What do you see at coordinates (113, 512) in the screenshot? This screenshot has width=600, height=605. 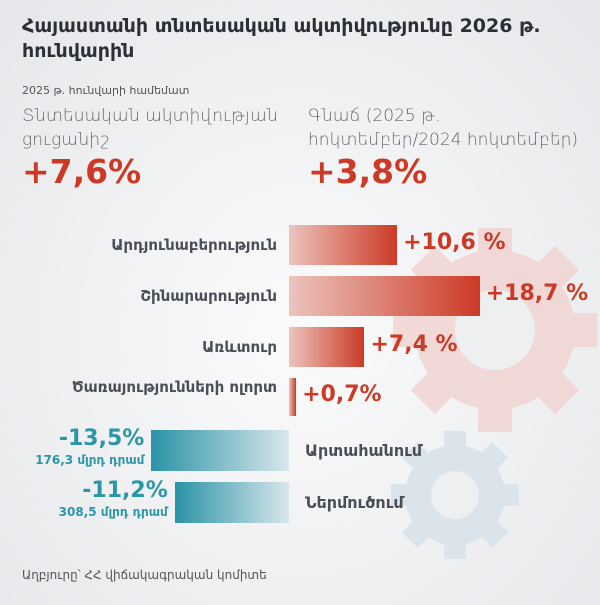 I see `sub-label: 308,5 մլրդ դրամ` at bounding box center [113, 512].